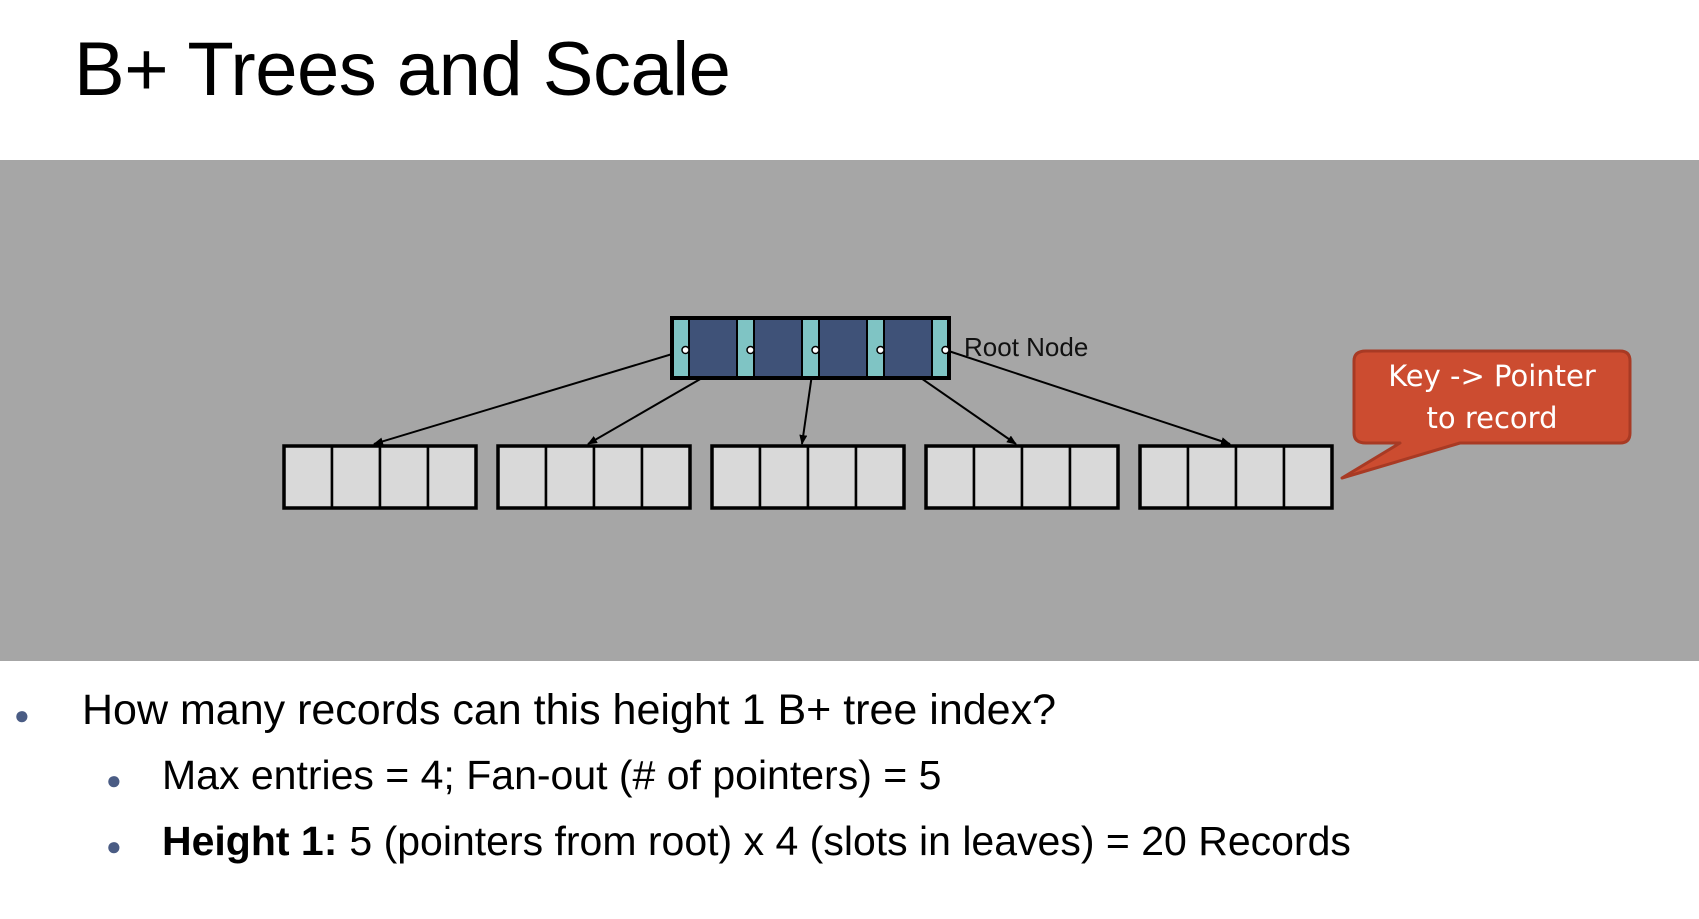 This screenshot has height=919, width=1699. I want to click on root-node-label: Root Node, so click(1026, 347).